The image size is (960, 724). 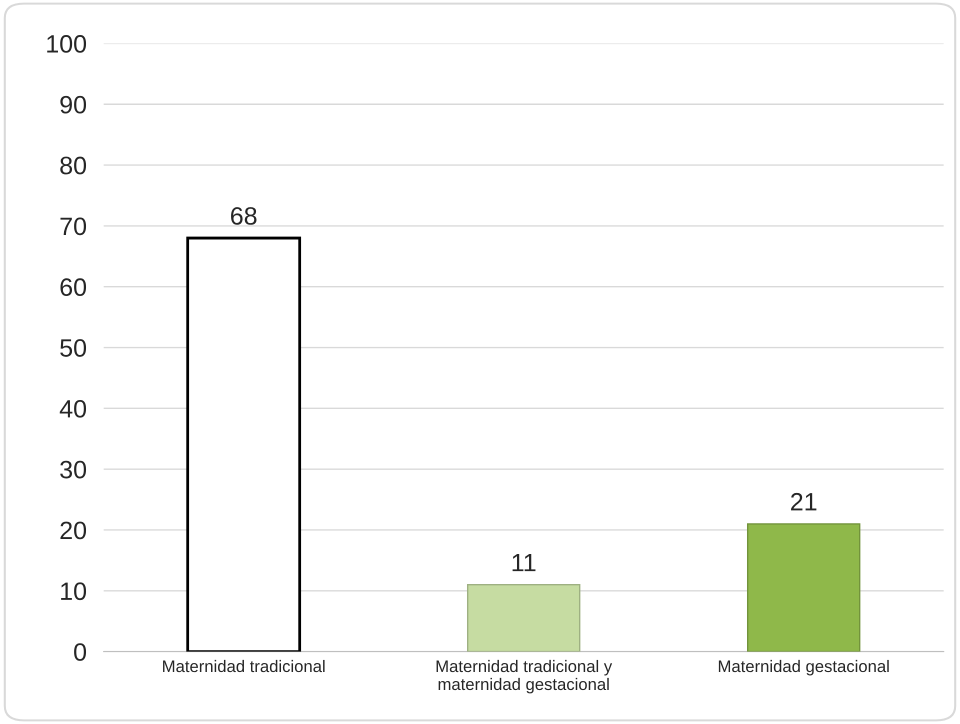 What do you see at coordinates (803, 501) in the screenshot?
I see `data-label: 21` at bounding box center [803, 501].